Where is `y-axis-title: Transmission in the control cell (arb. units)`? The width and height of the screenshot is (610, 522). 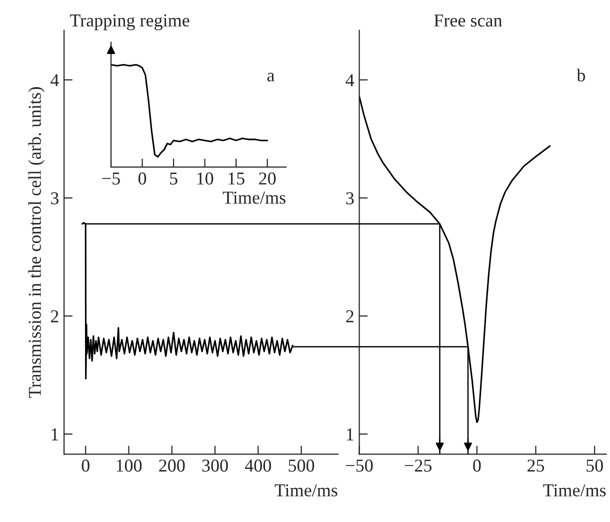 y-axis-title: Transmission in the control cell (arb. units) is located at coordinates (36, 242).